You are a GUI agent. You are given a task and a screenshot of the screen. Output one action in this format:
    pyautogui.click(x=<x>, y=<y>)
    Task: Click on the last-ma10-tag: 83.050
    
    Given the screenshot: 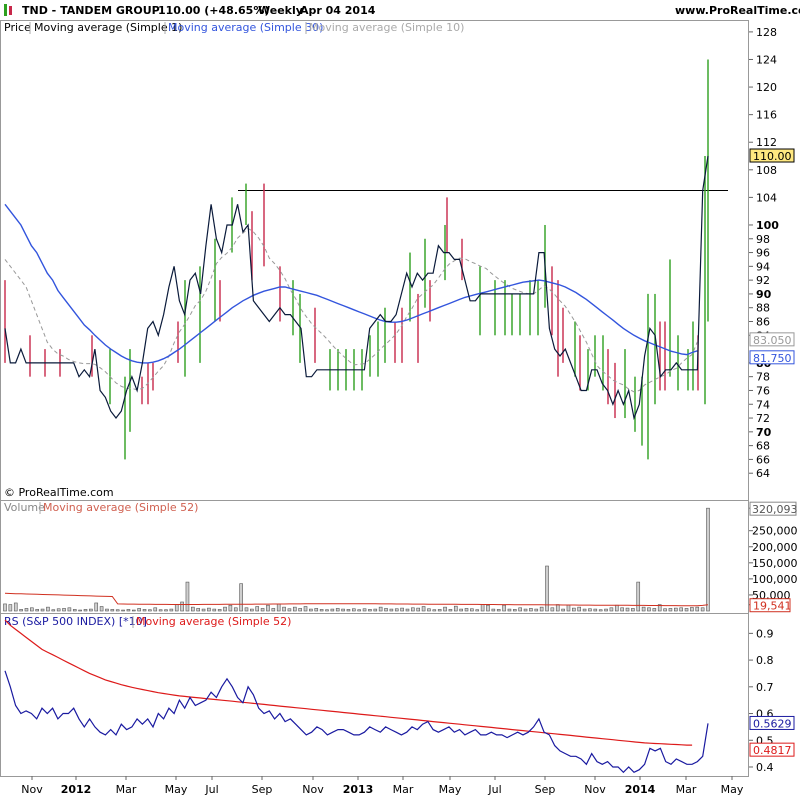 What is the action you would take?
    pyautogui.click(x=772, y=340)
    